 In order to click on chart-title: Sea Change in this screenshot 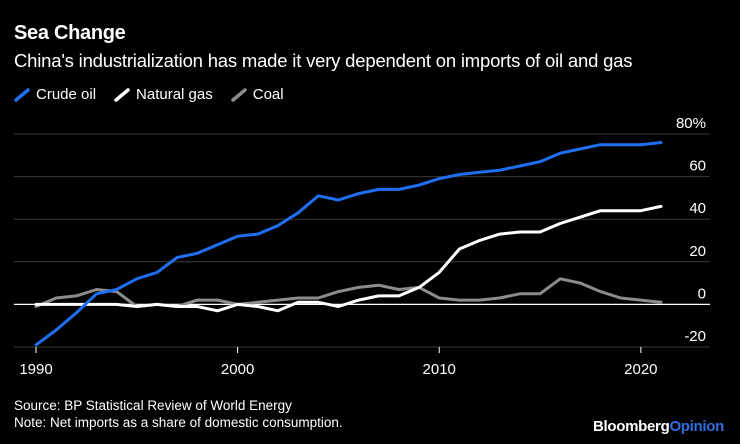, I will do `click(70, 33)`.